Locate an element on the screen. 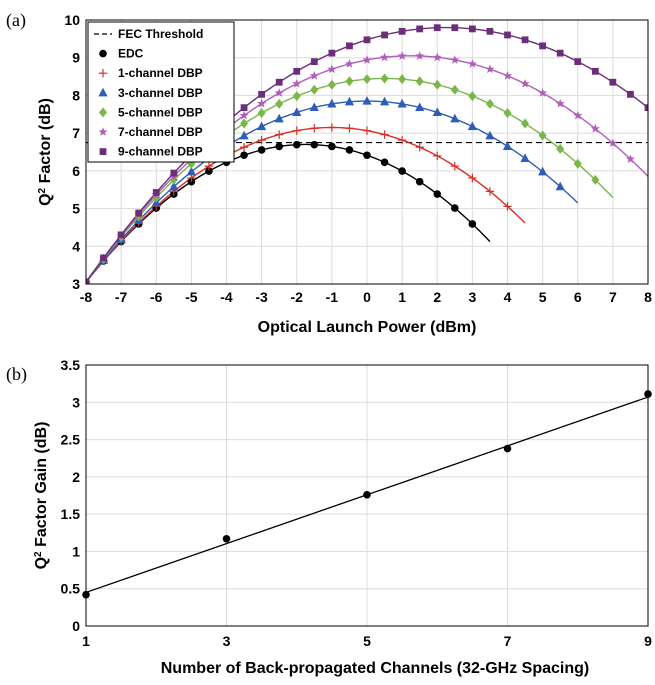 Image resolution: width=655 pixels, height=685 pixels. y-tick-label: 1 is located at coordinates (76, 551).